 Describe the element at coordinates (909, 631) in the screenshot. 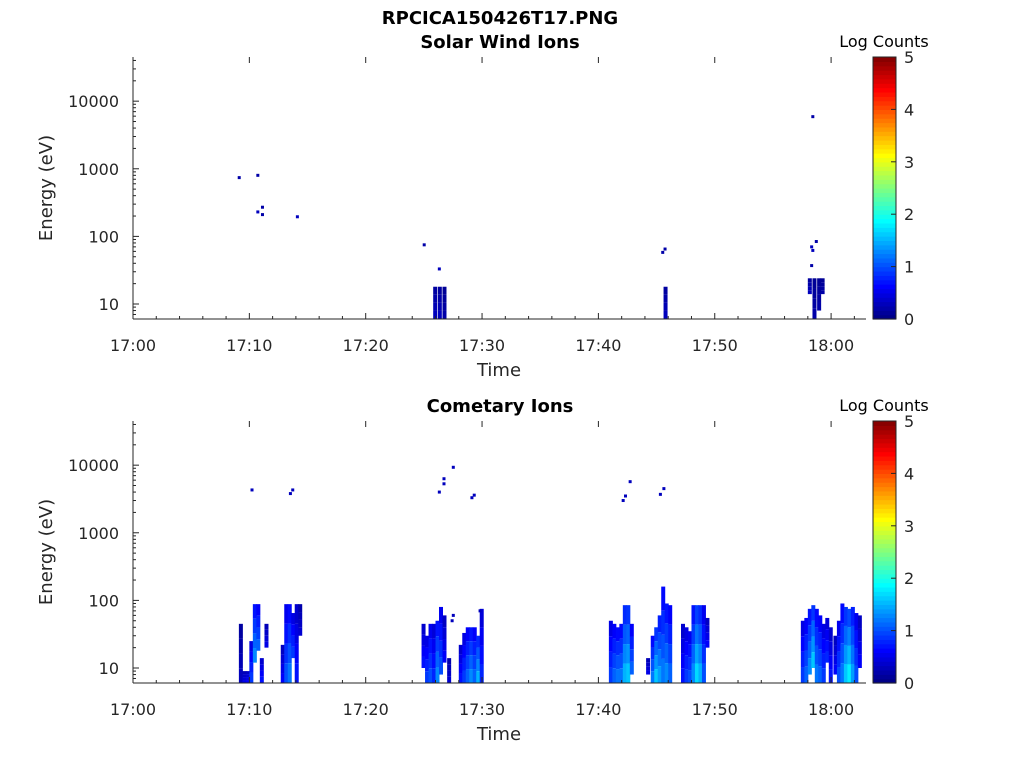

I see `colorbar-tick-label: 1` at that location.